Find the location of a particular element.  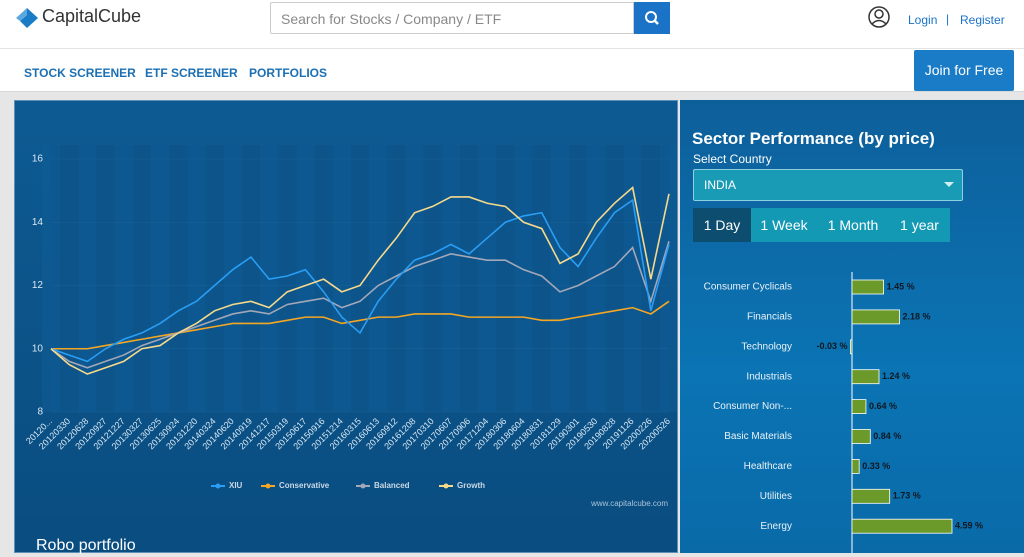

value-label: 4.59 % is located at coordinates (969, 526).